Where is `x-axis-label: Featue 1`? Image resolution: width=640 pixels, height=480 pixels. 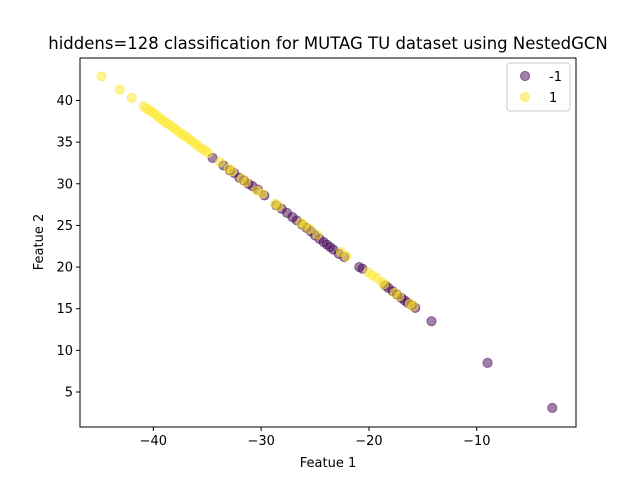
x-axis-label: Featue 1 is located at coordinates (328, 463).